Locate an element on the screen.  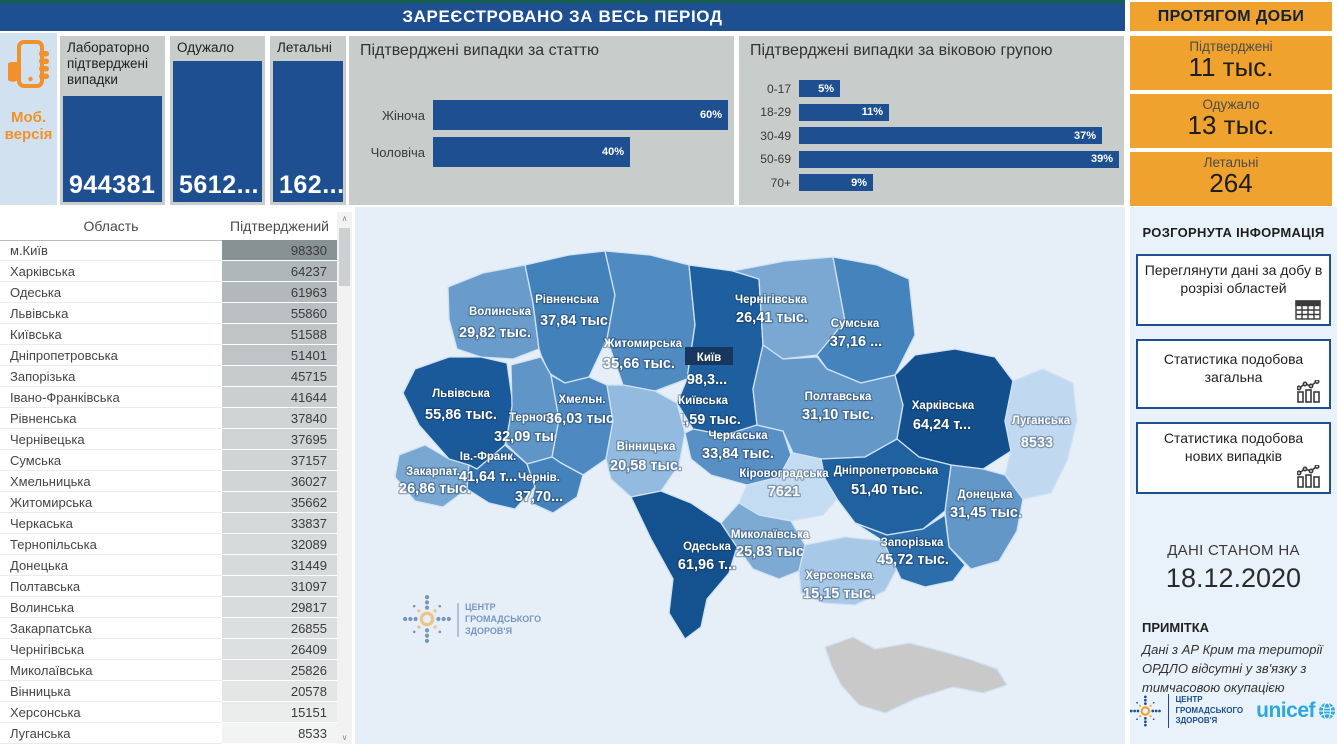
table-row: Київська 51588 is located at coordinates (168, 334).